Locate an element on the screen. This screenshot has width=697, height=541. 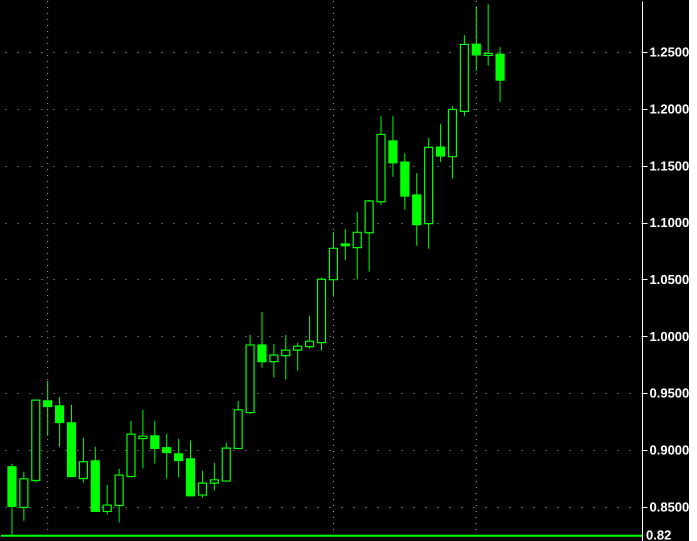
y-tick-label: 1.1500 is located at coordinates (670, 166).